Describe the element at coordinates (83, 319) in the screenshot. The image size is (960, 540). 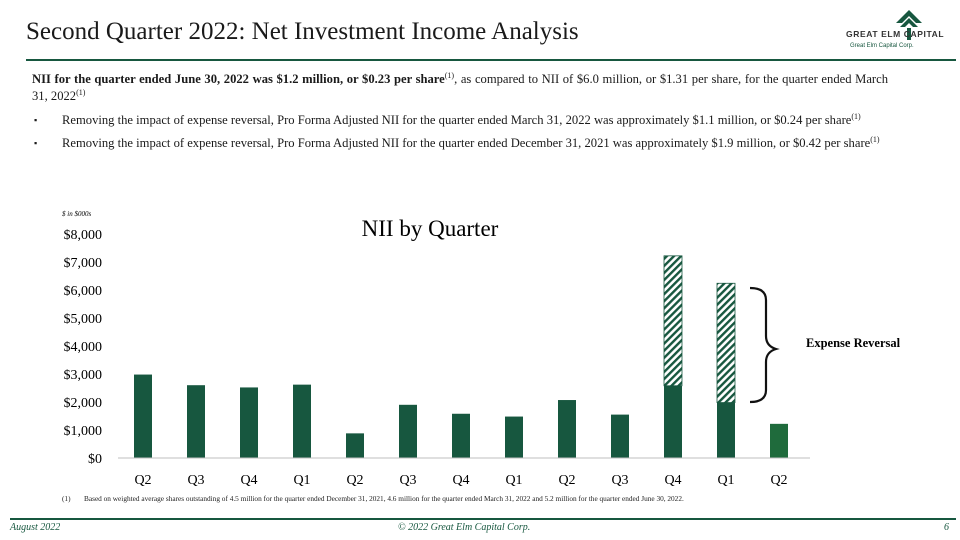
I see `y-tick-label: $5,000` at that location.